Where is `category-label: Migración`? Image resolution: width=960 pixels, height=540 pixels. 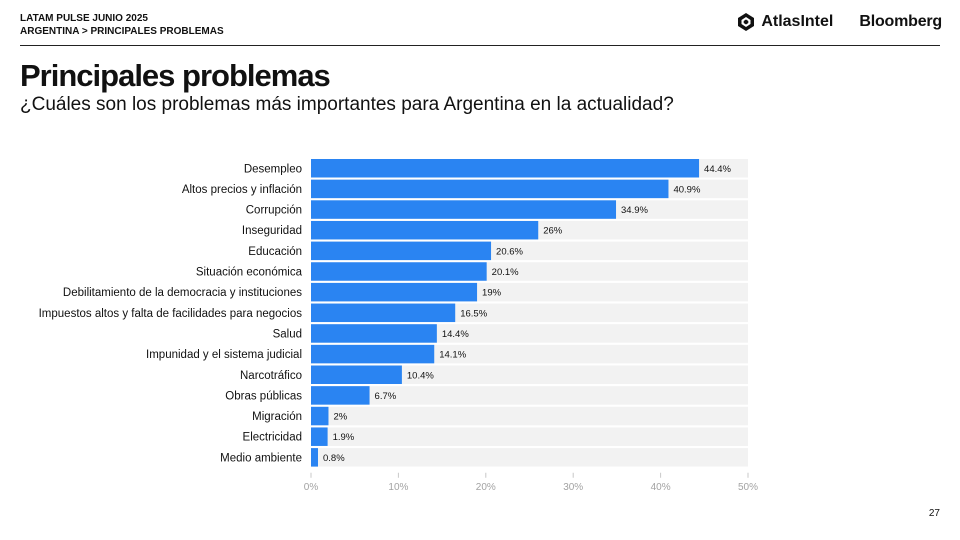
category-label: Migración is located at coordinates (277, 417).